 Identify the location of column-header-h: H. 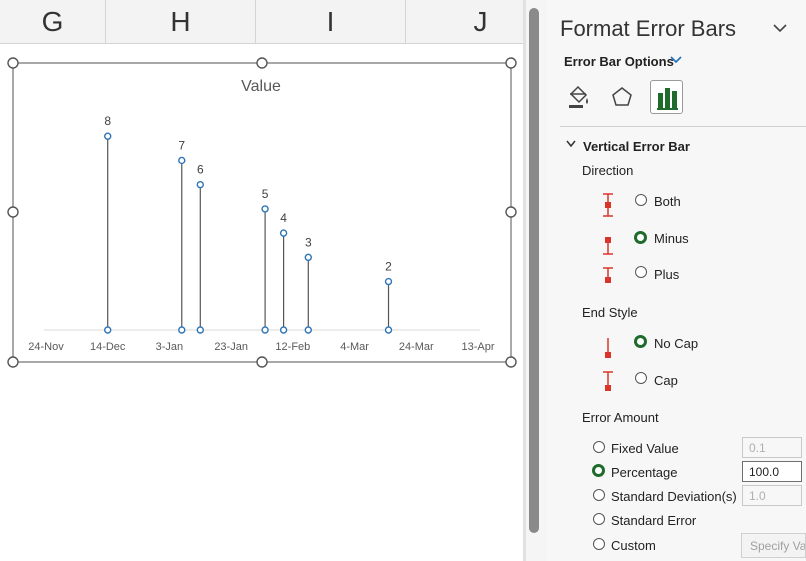
(181, 22).